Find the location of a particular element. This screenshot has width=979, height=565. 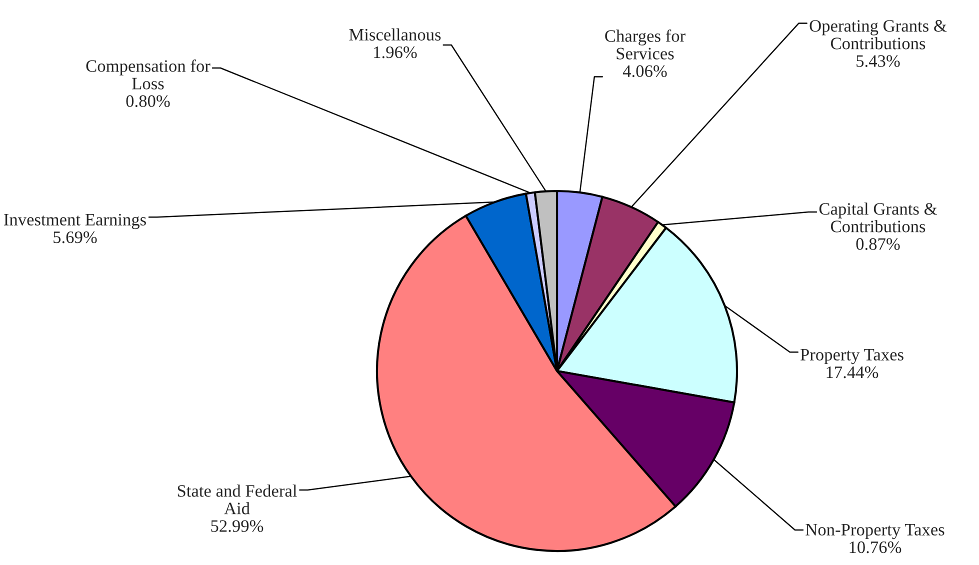

data-label: 10.76% is located at coordinates (876, 547).